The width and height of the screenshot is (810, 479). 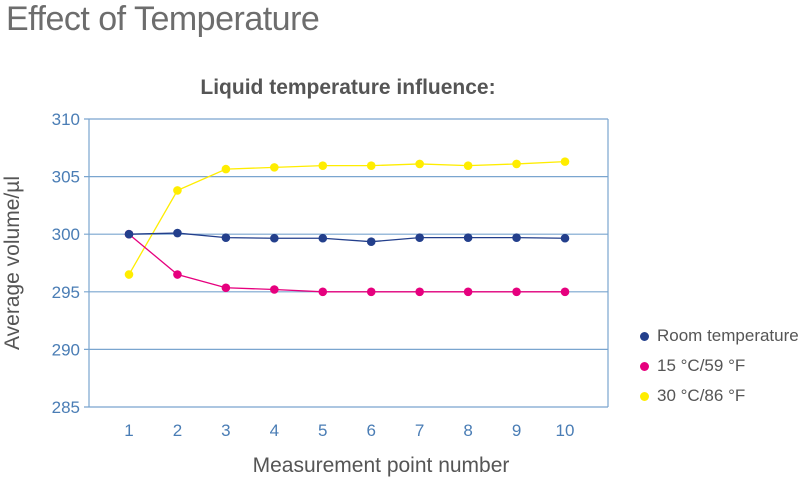 What do you see at coordinates (66, 234) in the screenshot?
I see `y-tick-label: 300` at bounding box center [66, 234].